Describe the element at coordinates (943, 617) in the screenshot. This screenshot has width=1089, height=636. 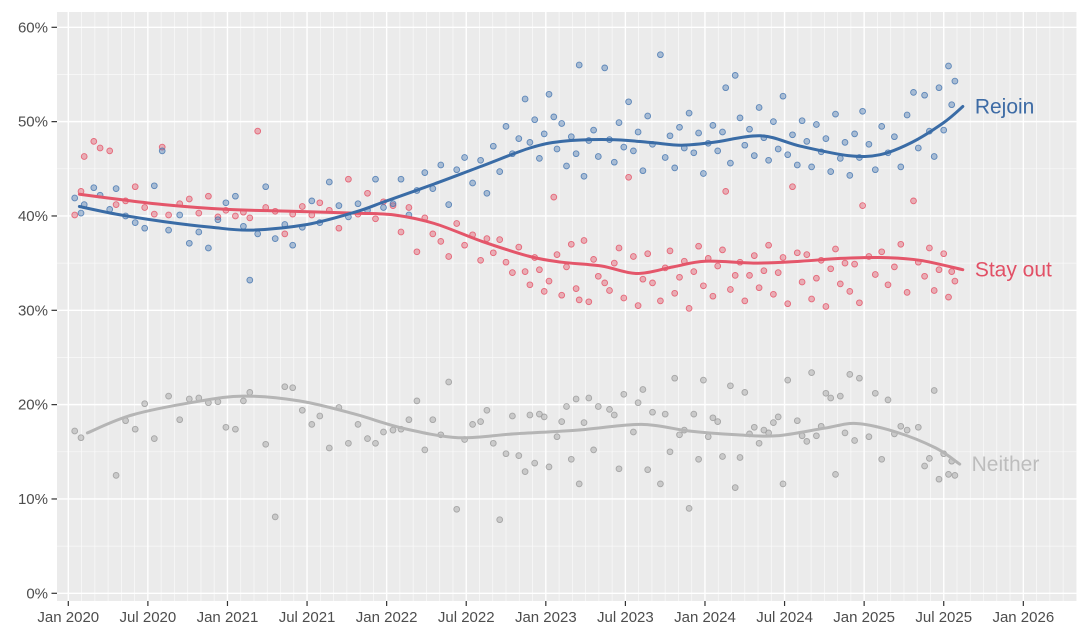
I see `x-axis-tick-label: Jul 2025` at that location.